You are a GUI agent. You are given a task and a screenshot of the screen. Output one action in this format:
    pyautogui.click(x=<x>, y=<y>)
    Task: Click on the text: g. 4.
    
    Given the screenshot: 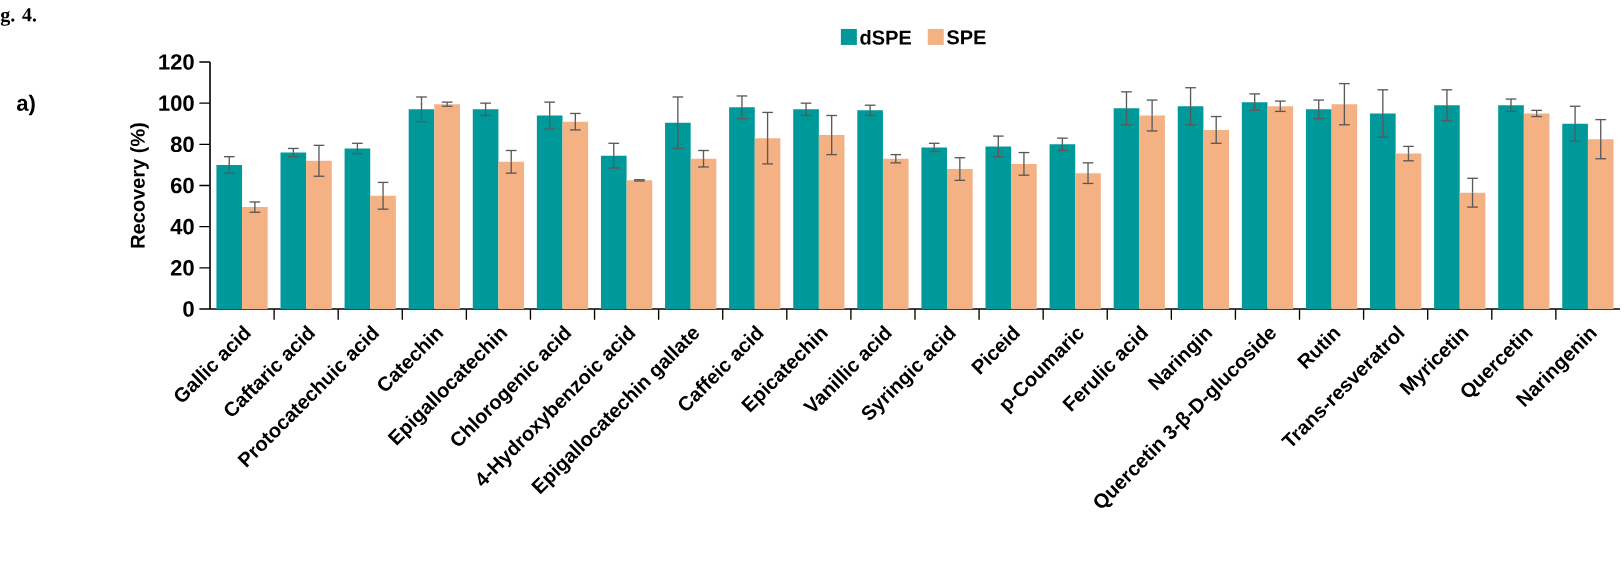 What is the action you would take?
    pyautogui.click(x=18, y=17)
    